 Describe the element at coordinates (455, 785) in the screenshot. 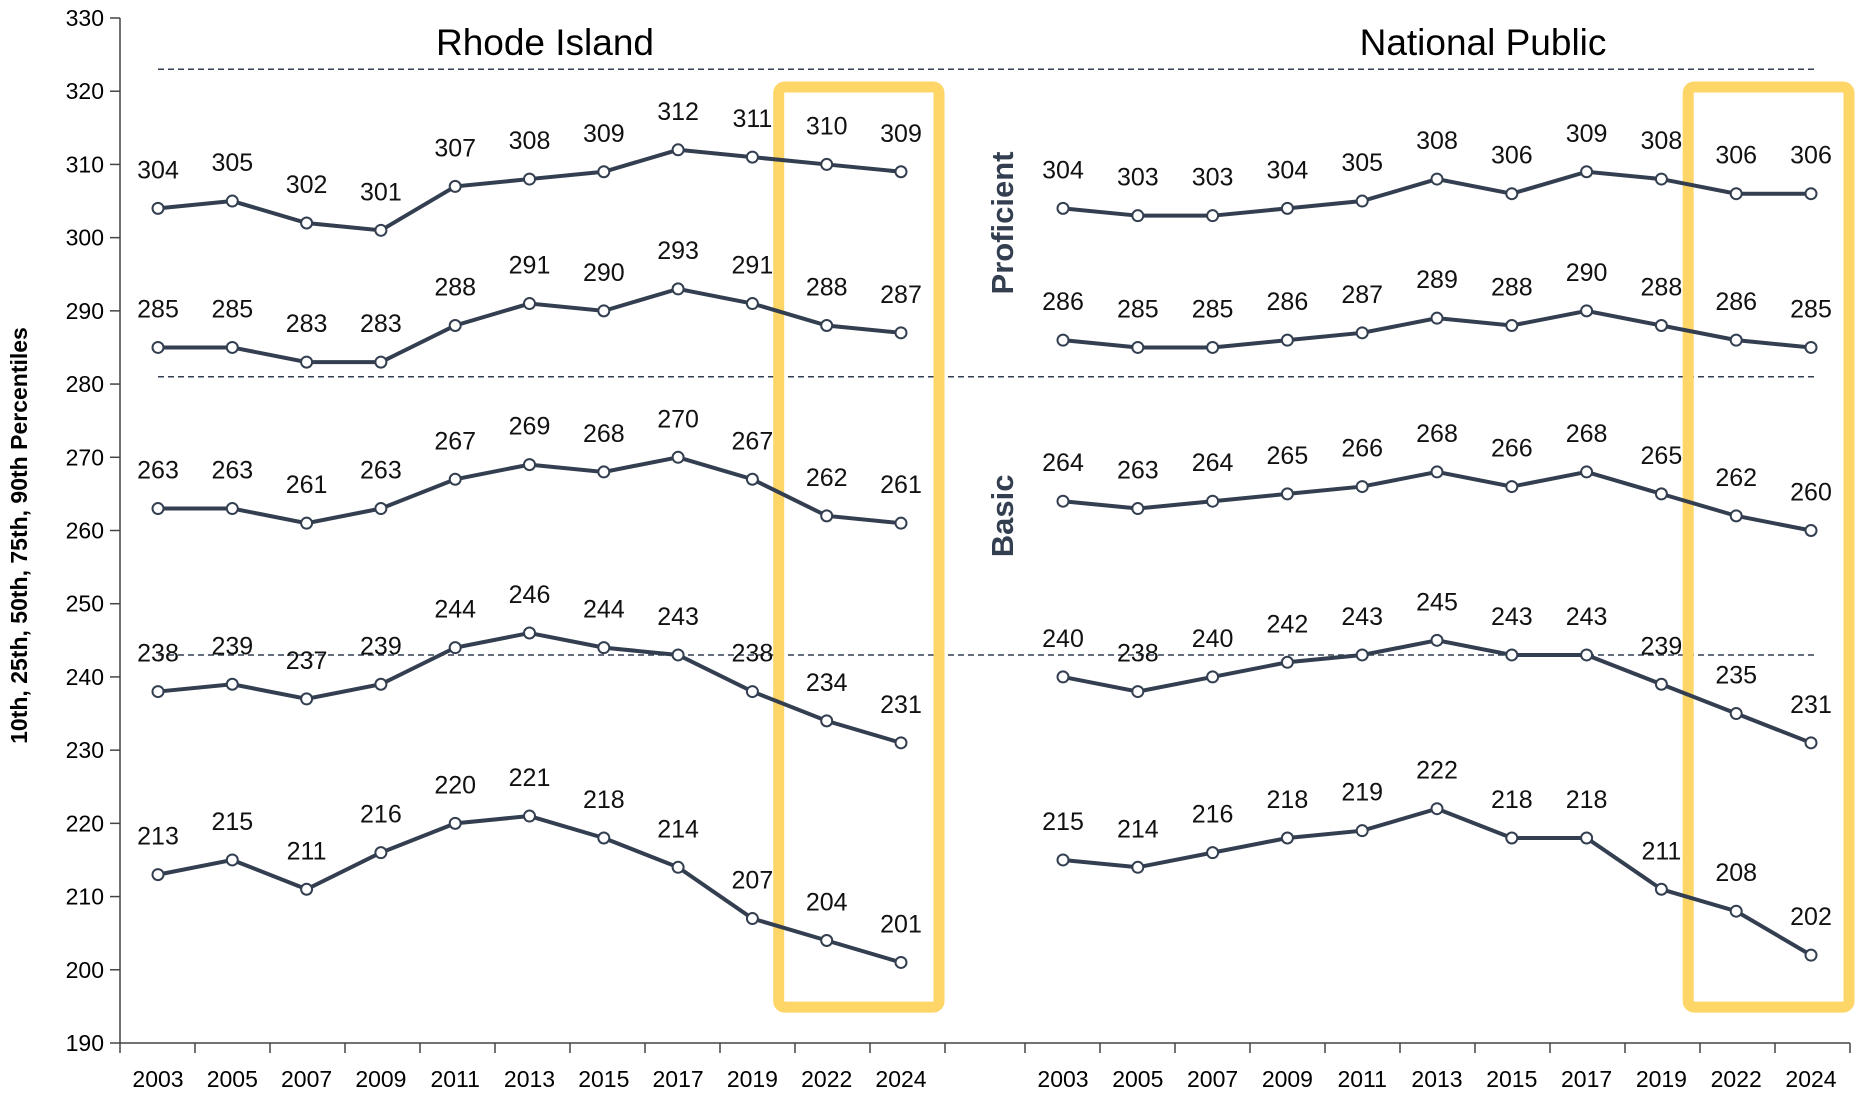

I see `data-label: 220` at that location.